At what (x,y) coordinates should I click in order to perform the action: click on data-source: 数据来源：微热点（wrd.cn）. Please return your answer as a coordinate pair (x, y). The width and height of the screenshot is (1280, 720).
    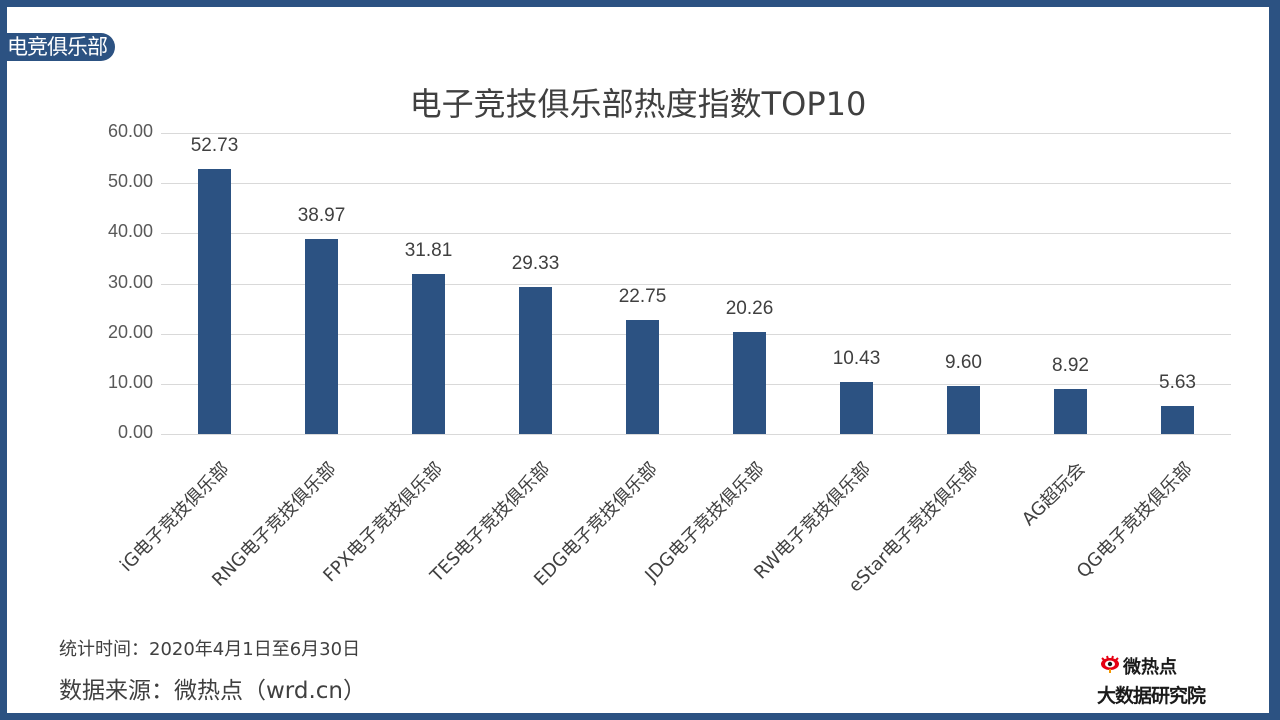
    Looking at the image, I should click on (212, 691).